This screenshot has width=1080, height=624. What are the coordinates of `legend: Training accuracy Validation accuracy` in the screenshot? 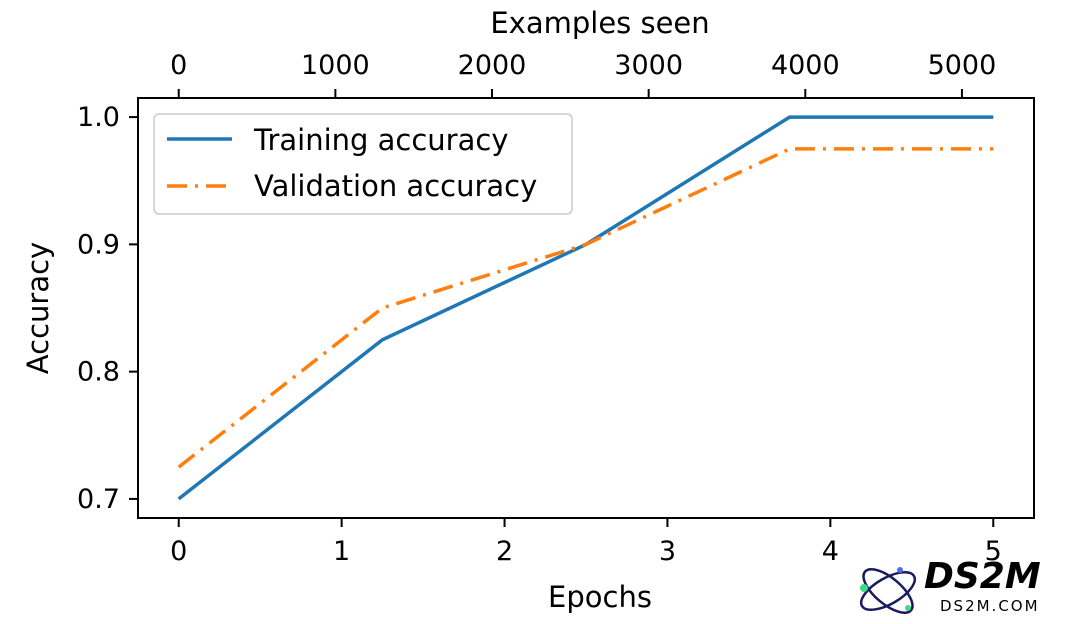 It's located at (363, 164).